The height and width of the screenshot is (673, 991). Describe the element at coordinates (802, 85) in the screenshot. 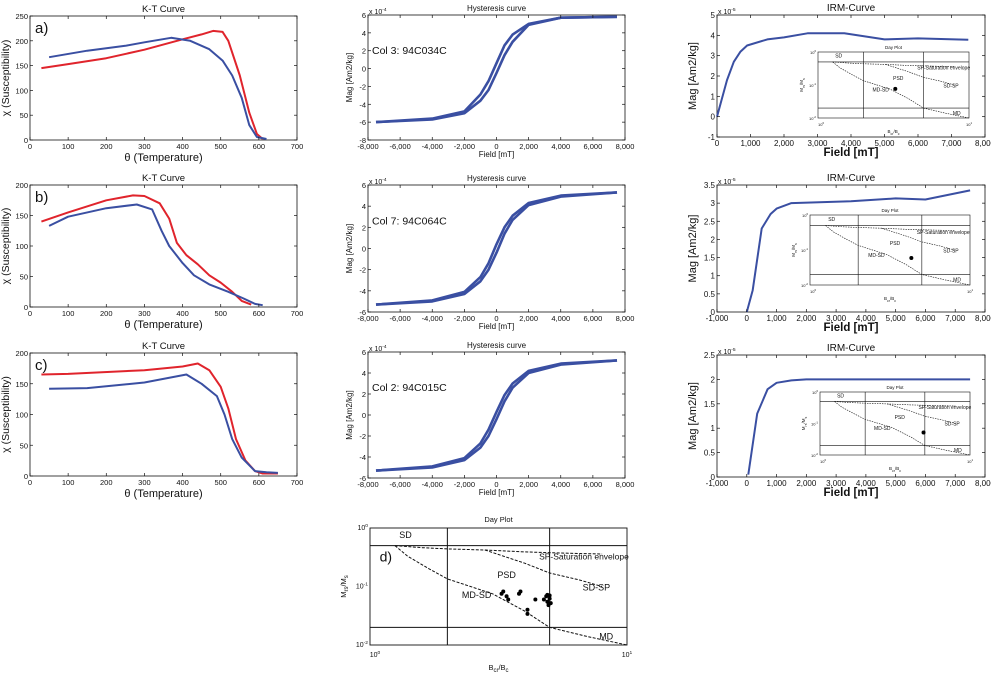

I see `y-axis-label: Mrs/Ms` at that location.